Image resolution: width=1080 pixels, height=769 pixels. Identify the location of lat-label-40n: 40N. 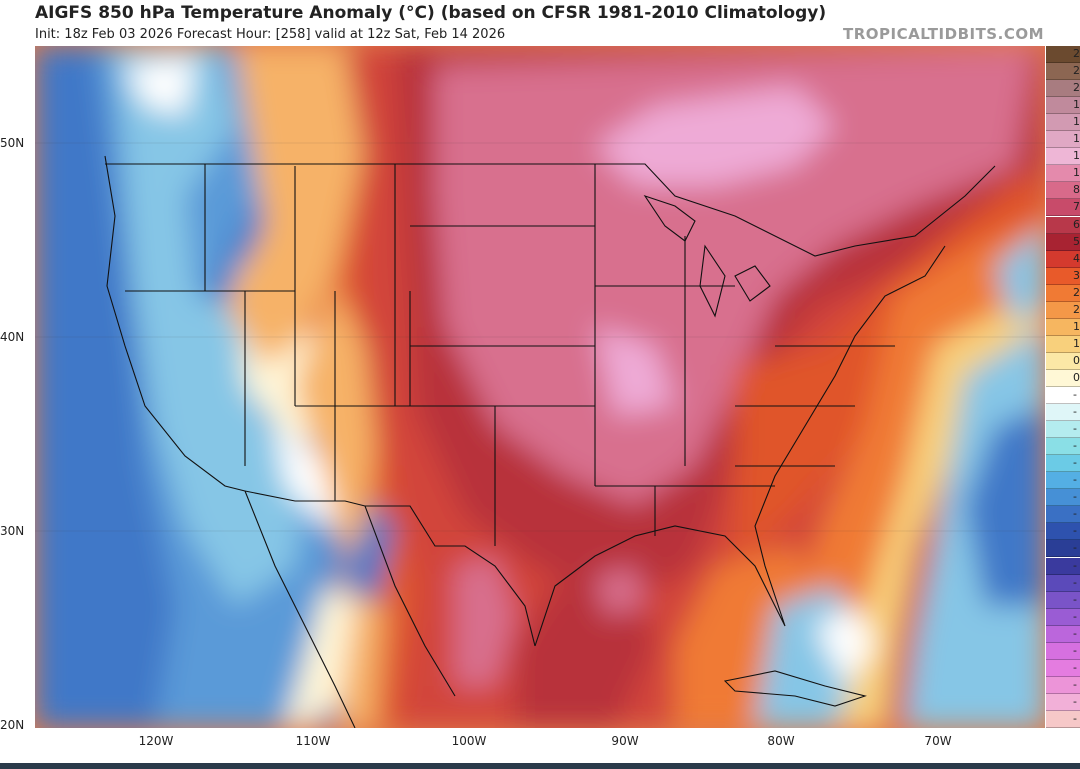
(12, 337).